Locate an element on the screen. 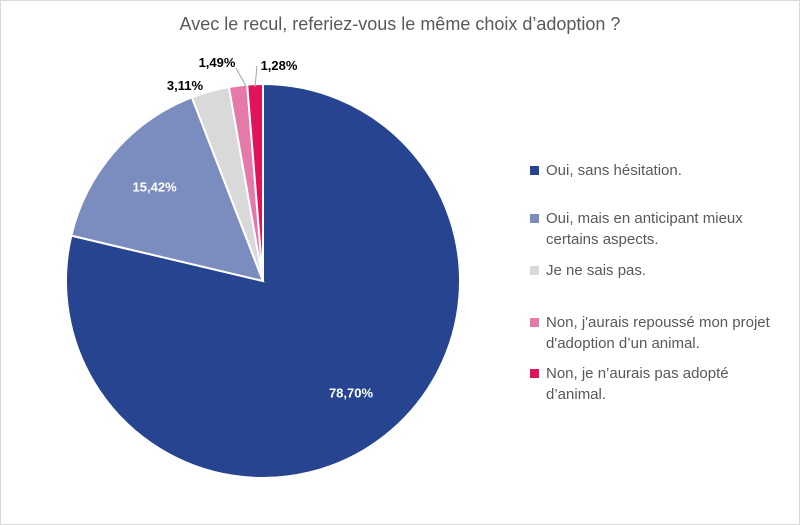 The image size is (800, 525). legend-label: Je ne sais pas. is located at coordinates (596, 270).